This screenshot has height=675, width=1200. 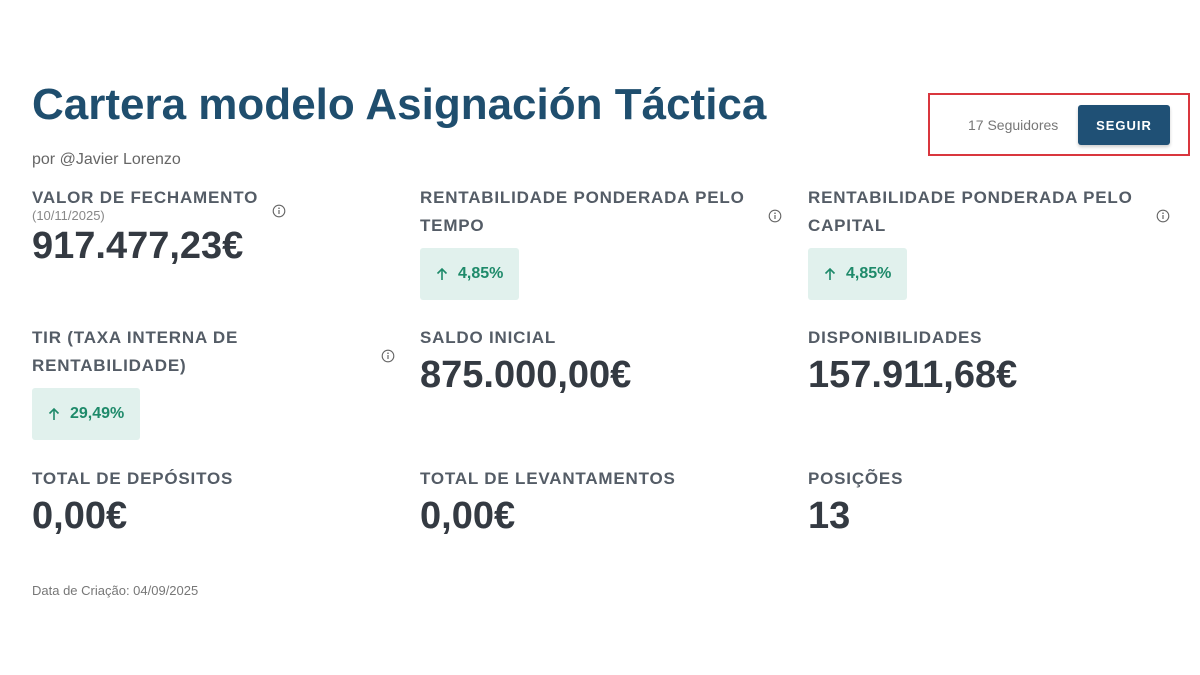 What do you see at coordinates (133, 478) in the screenshot?
I see `metric-label: TOTAL DE DEPÓSITOS` at bounding box center [133, 478].